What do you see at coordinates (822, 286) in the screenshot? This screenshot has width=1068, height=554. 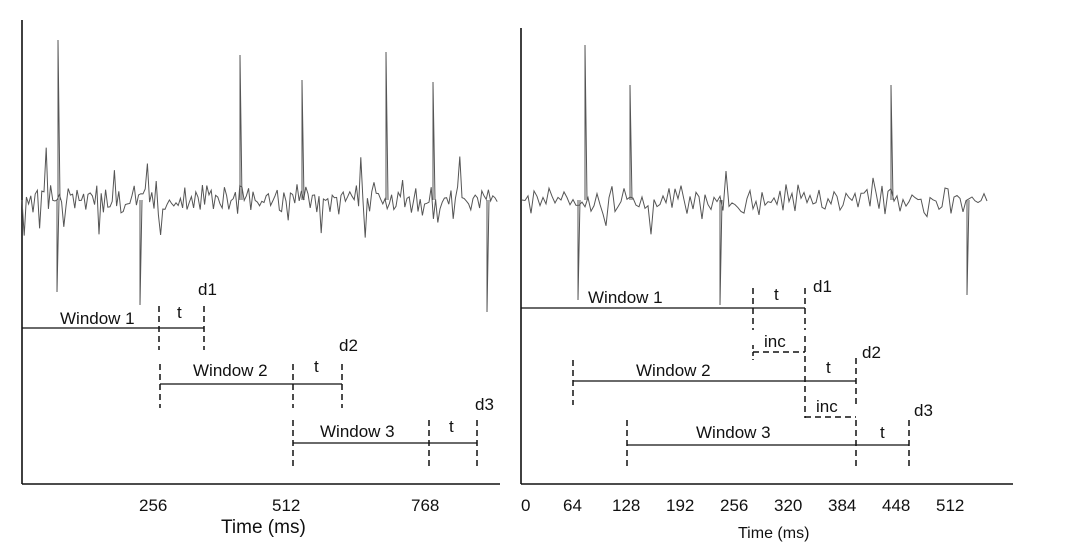 I see `right-window-1-d-label: d1` at bounding box center [822, 286].